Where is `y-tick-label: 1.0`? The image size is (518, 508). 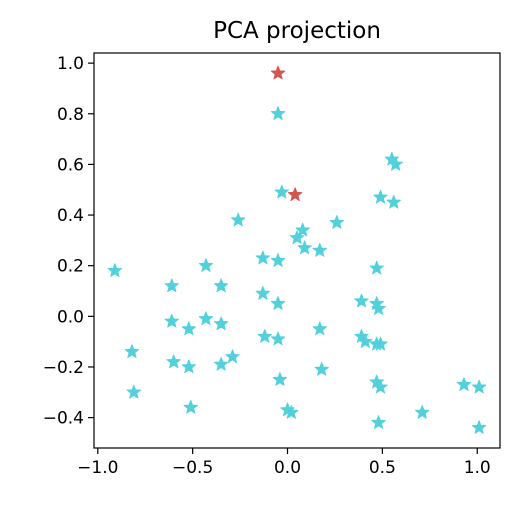 y-tick-label: 1.0 is located at coordinates (70, 64).